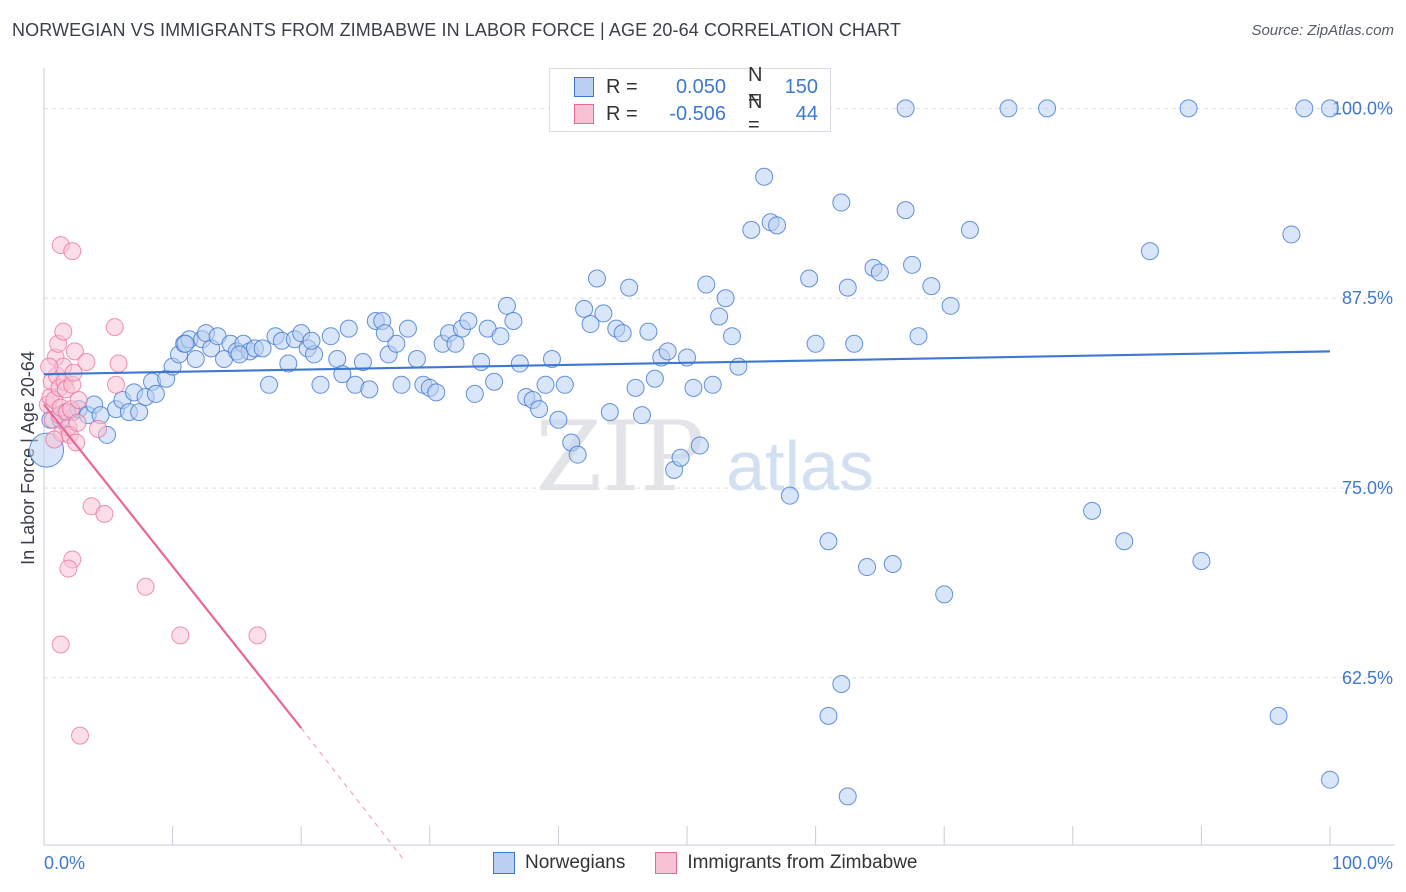 This screenshot has width=1406, height=892. What do you see at coordinates (1362, 863) in the screenshot?
I see `x-tick-label: 100.0%` at bounding box center [1362, 863].